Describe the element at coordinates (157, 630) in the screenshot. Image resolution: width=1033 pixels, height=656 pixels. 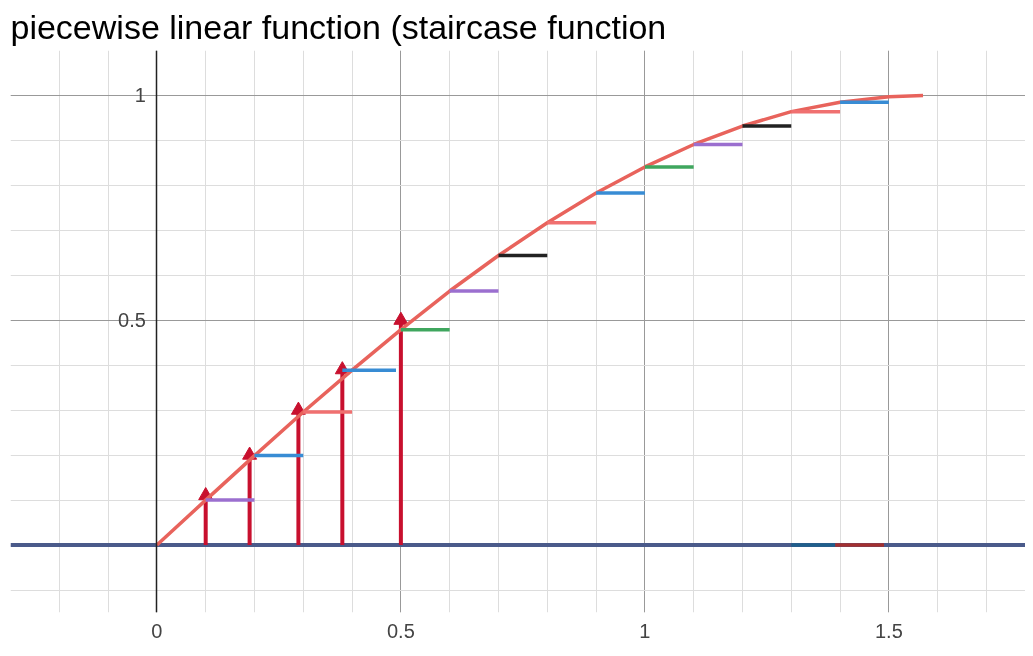
I see `x-tick-label: 0` at that location.